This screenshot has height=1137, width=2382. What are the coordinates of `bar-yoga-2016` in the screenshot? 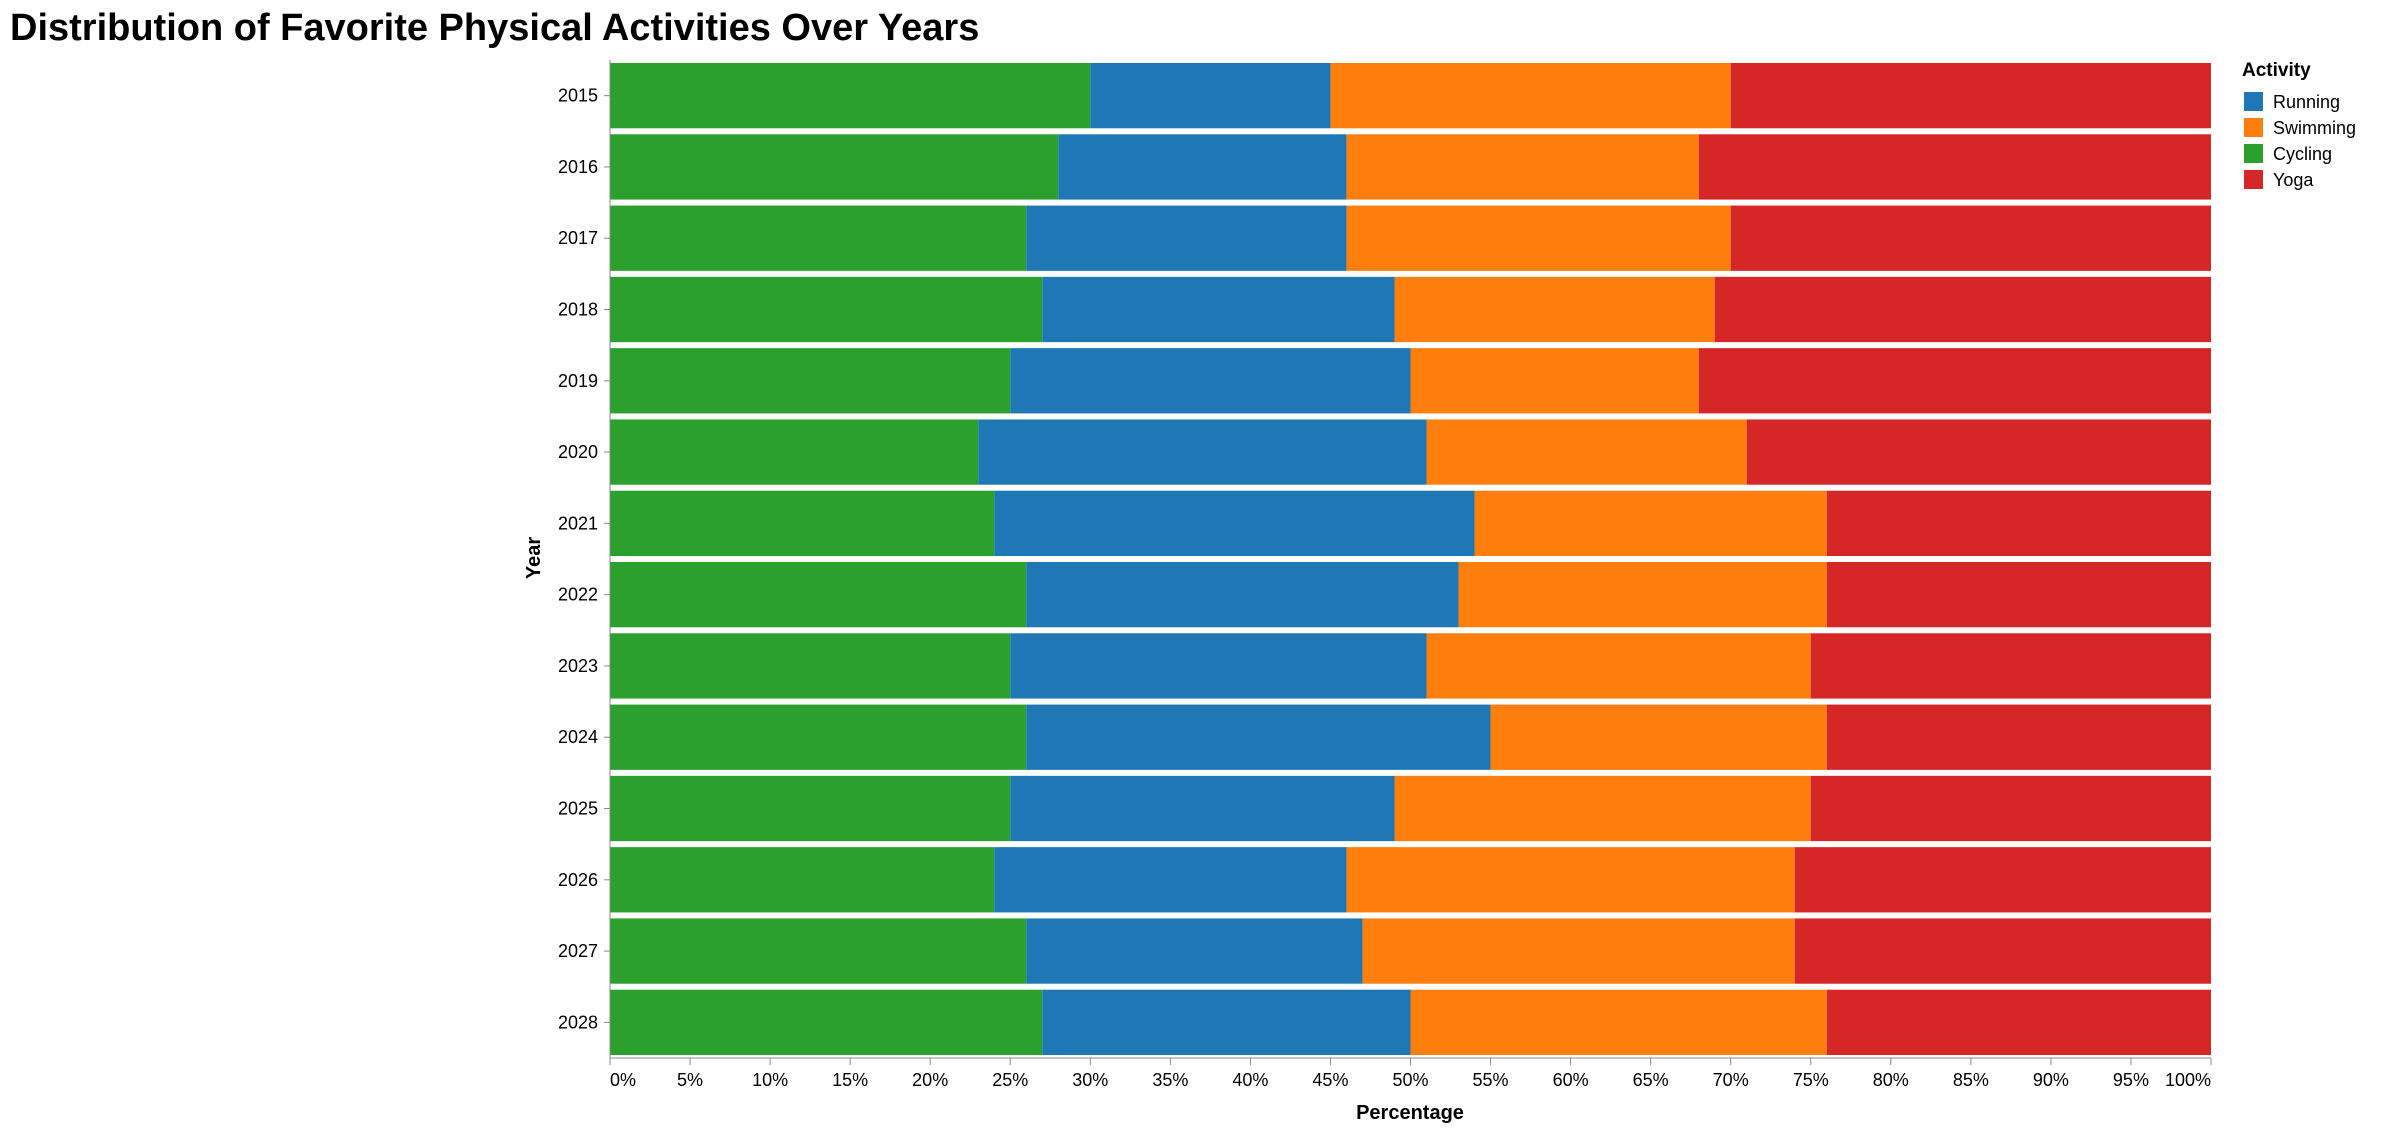 It's located at (1954, 167).